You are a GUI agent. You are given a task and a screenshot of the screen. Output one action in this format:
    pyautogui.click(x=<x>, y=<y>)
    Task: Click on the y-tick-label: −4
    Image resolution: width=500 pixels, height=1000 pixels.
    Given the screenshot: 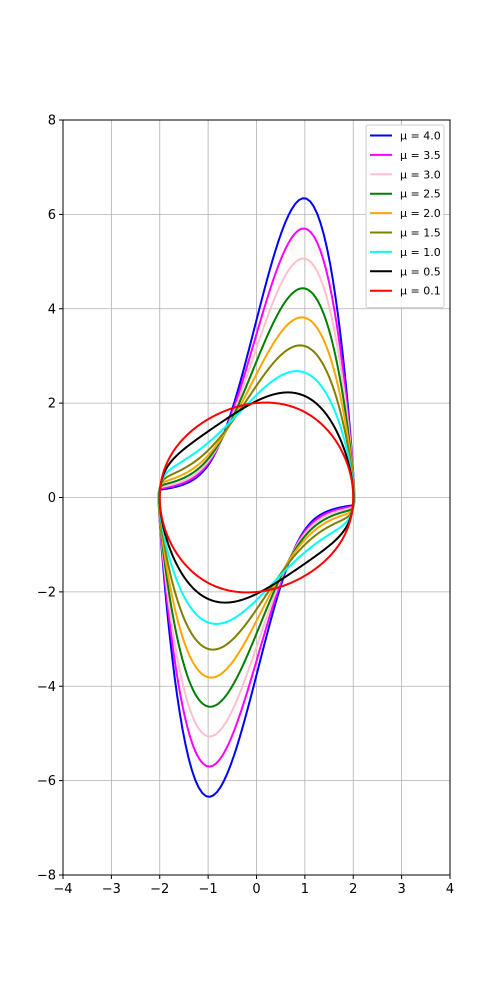 What is the action you would take?
    pyautogui.click(x=46, y=687)
    